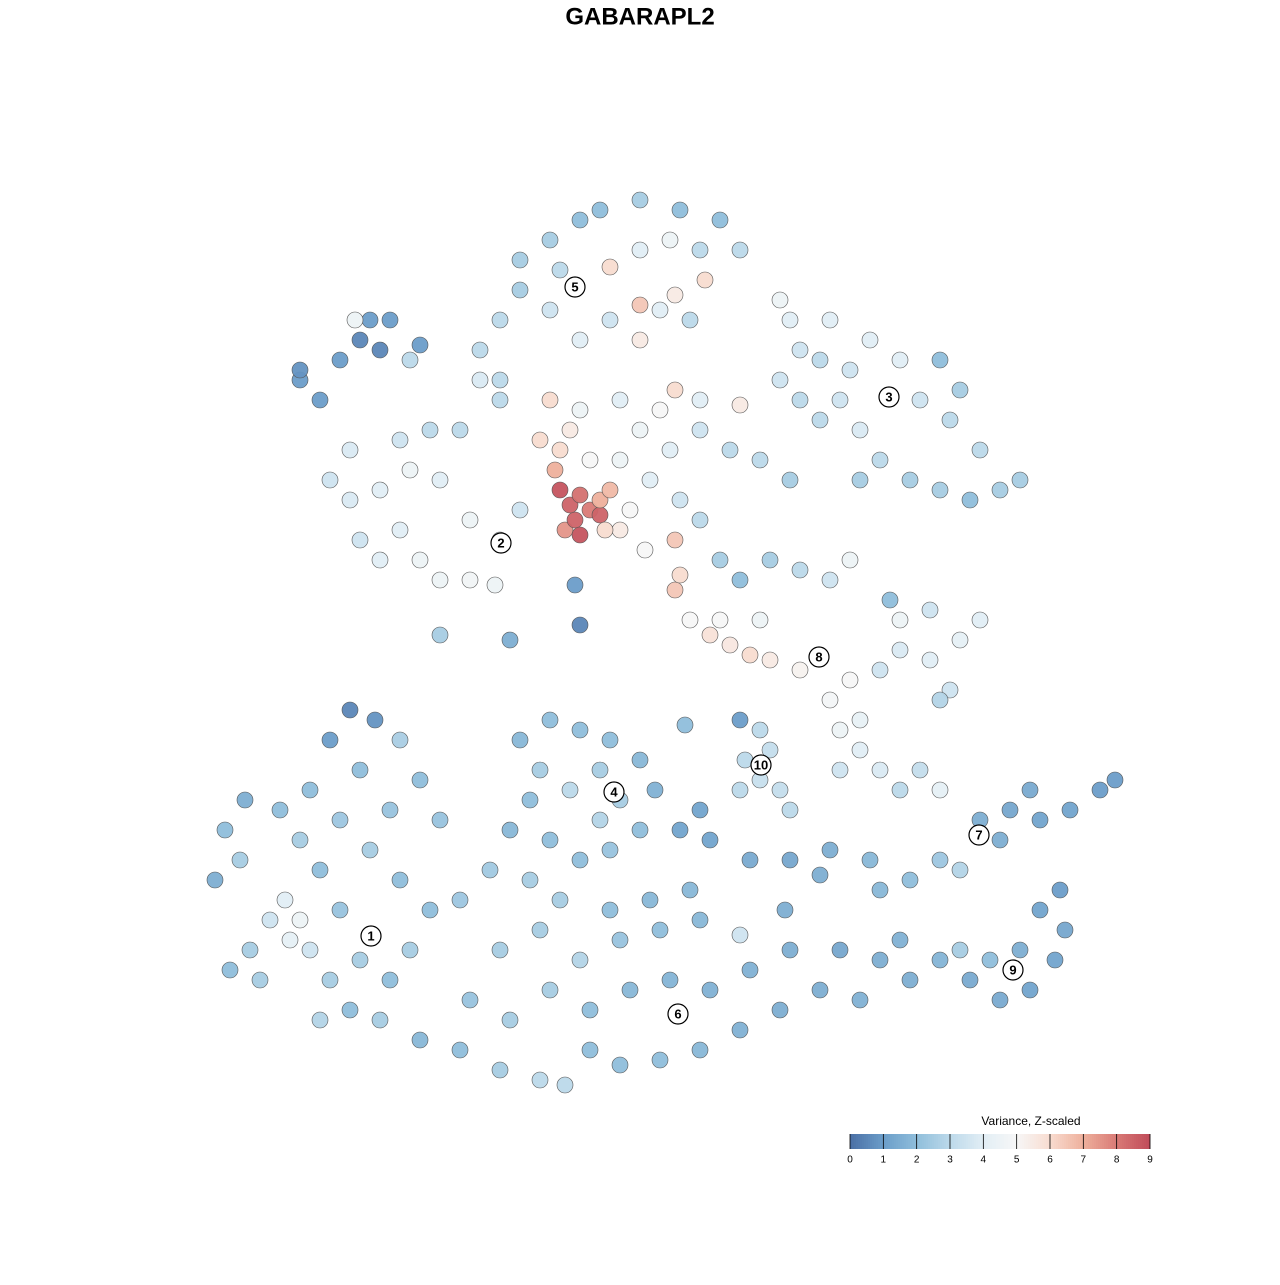 The width and height of the screenshot is (1280, 1285). I want to click on colorbar-tick-label: 1, so click(884, 1160).